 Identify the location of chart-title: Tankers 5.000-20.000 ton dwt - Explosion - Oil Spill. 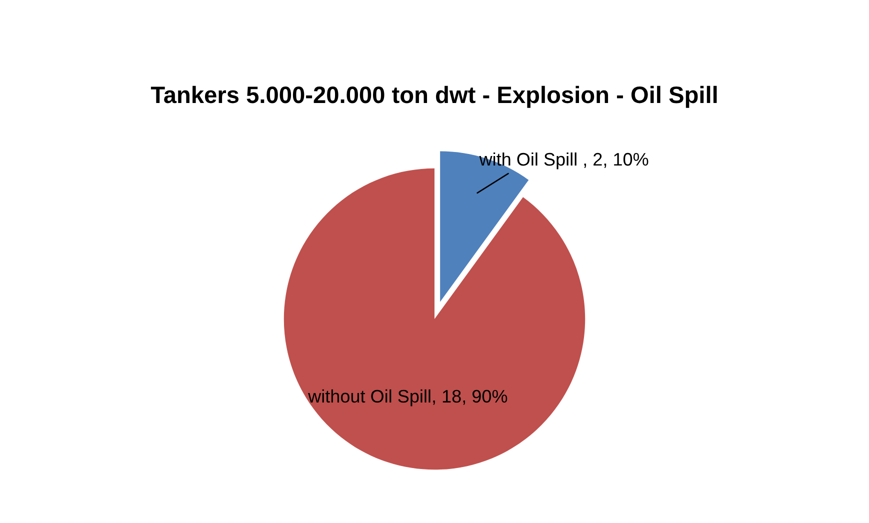
(433, 97).